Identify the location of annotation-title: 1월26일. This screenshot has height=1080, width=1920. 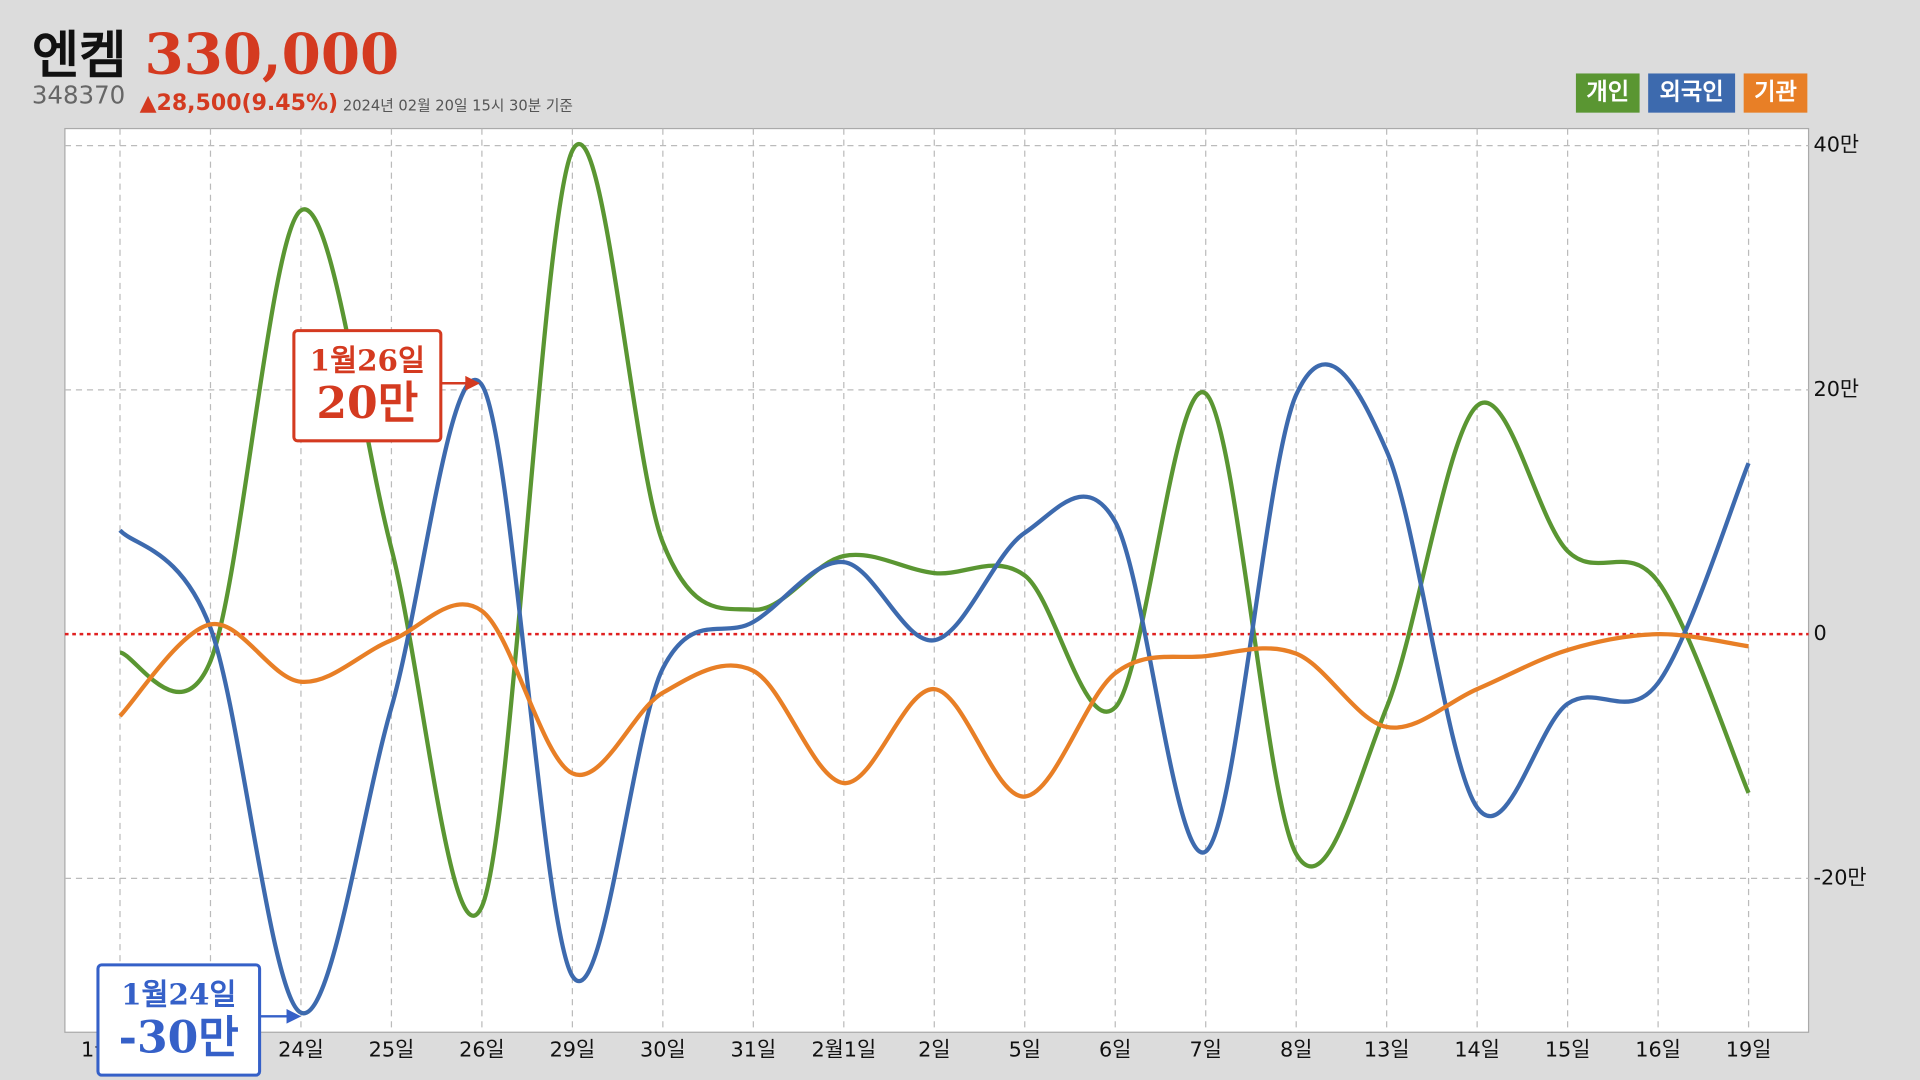
(367, 359).